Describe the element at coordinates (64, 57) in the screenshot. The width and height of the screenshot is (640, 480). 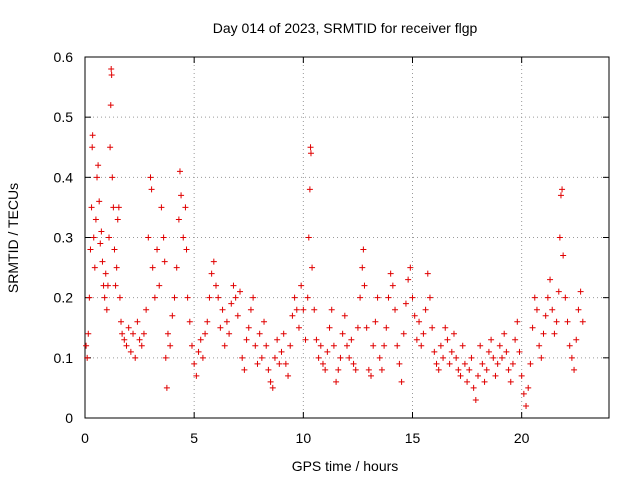
I see `y-tick-label: 0.6` at that location.